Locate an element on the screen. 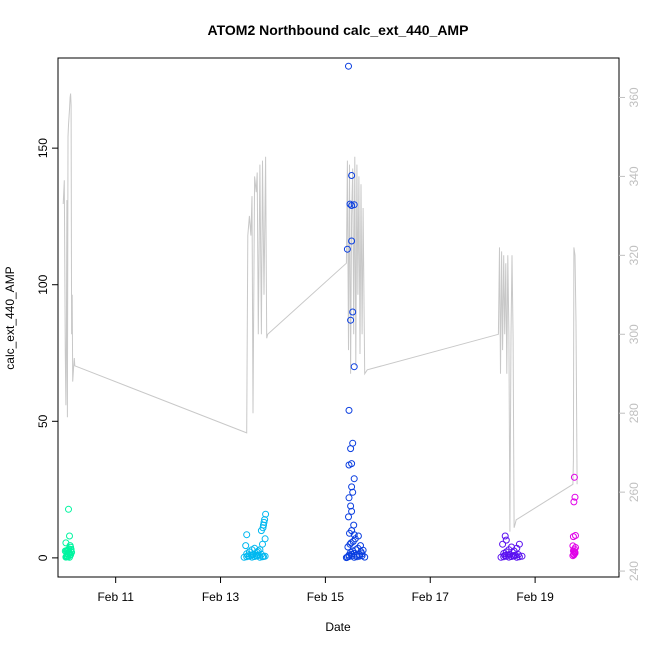  y-tick-label: 150 is located at coordinates (43, 148).